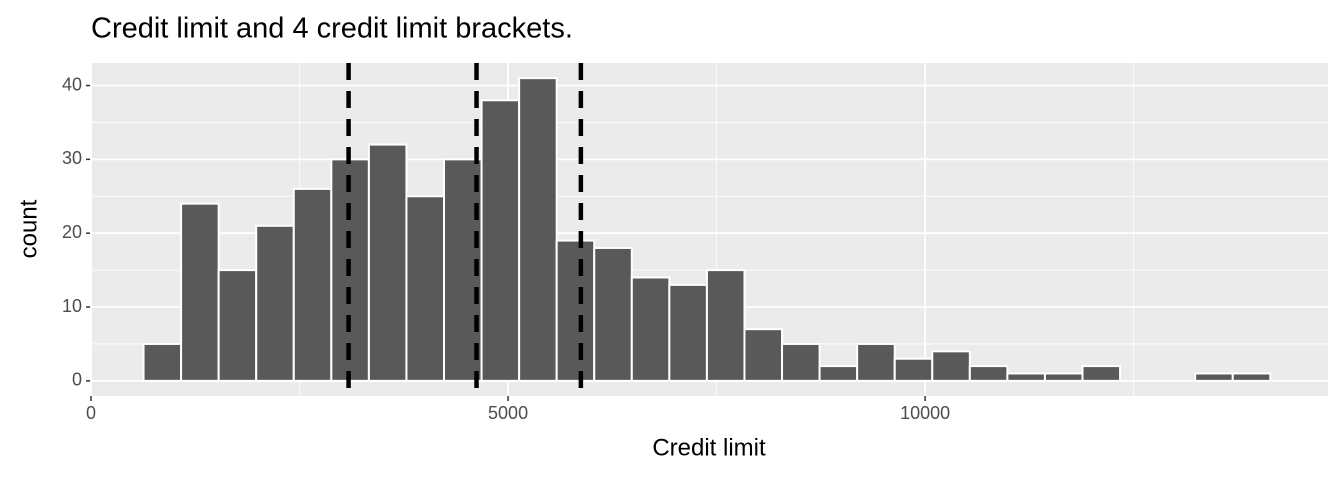 The width and height of the screenshot is (1344, 485). Describe the element at coordinates (72, 158) in the screenshot. I see `y-tick-label: 30` at that location.